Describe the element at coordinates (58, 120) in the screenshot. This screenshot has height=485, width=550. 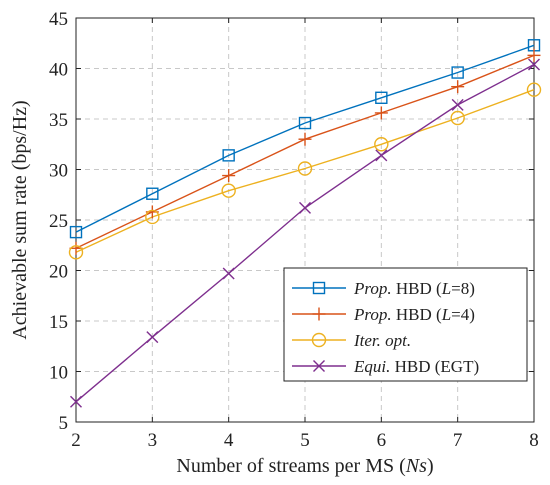
I see `y-tick-label: 35` at that location.